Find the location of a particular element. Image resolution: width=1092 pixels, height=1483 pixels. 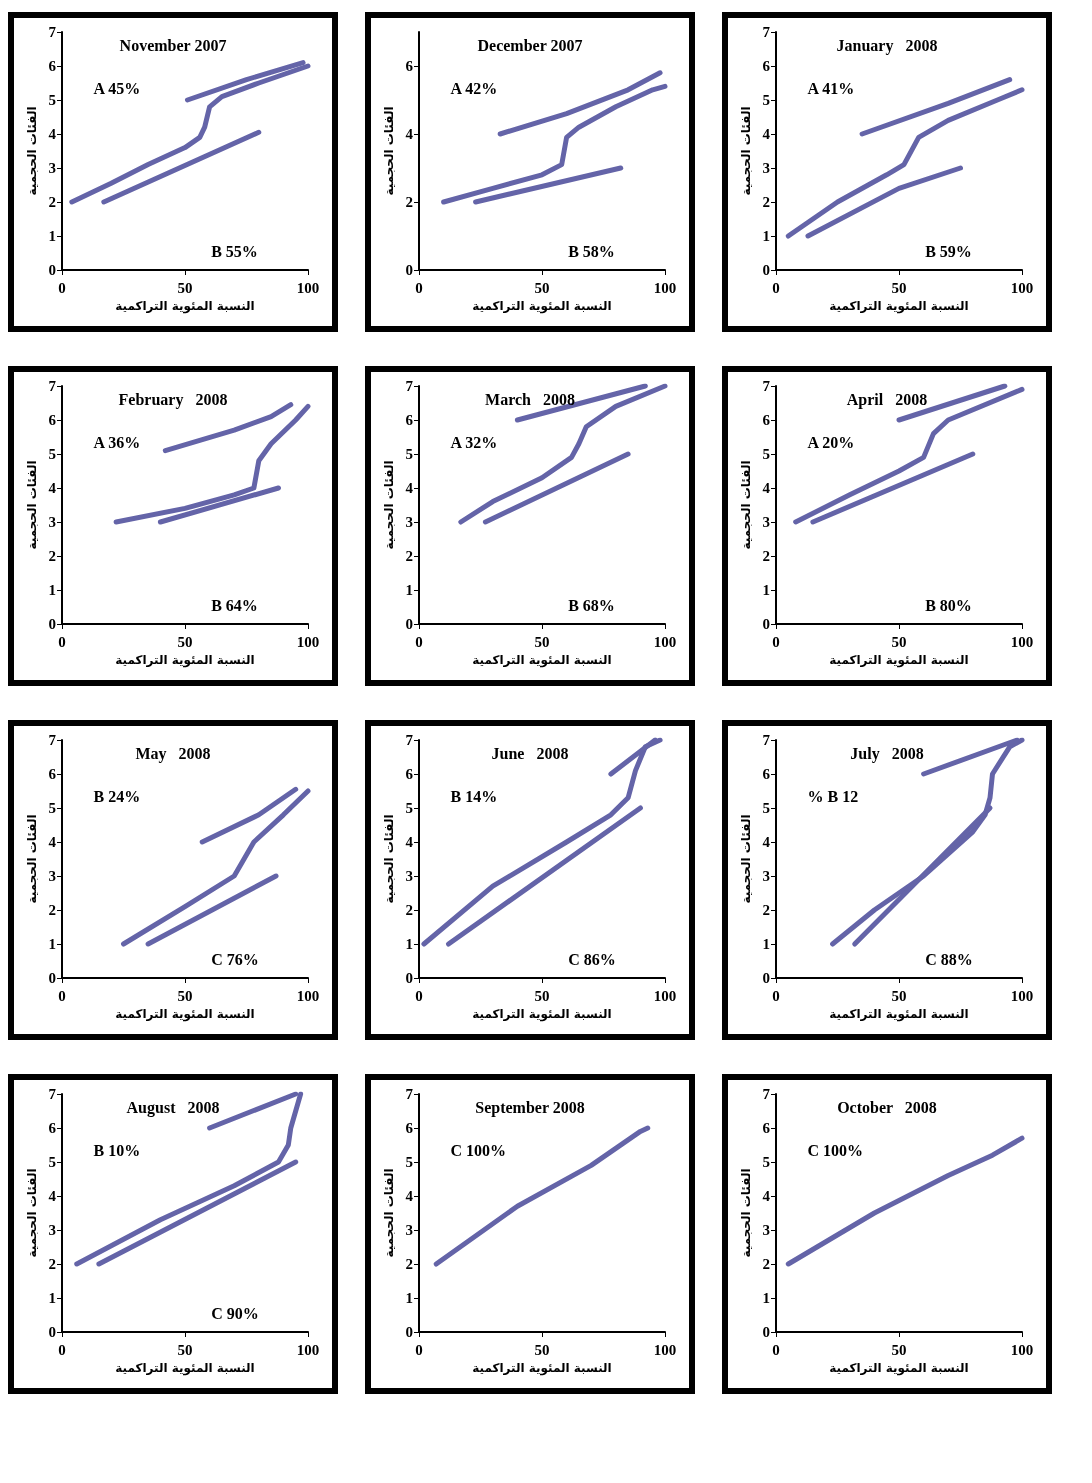

chart-title: July 2008 is located at coordinates (887, 753).